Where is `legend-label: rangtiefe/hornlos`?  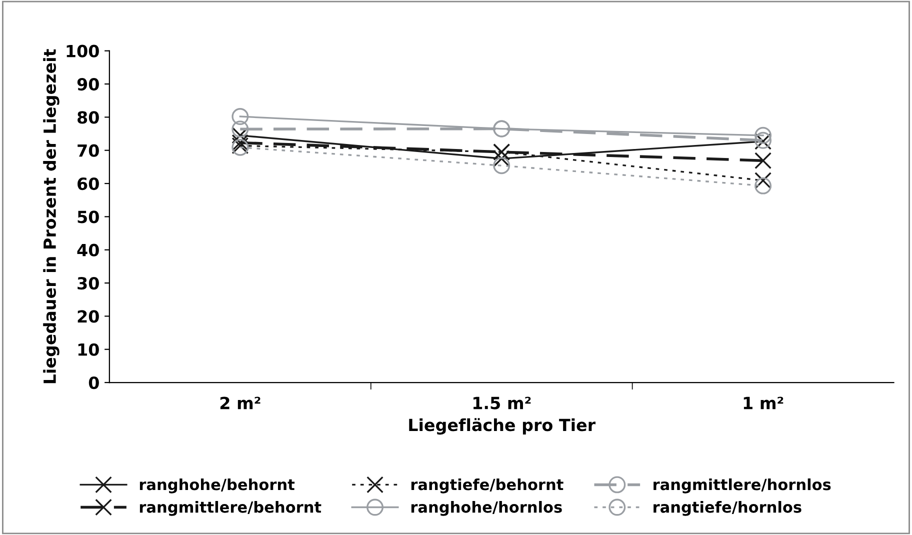
legend-label: rangtiefe/hornlos is located at coordinates (728, 508).